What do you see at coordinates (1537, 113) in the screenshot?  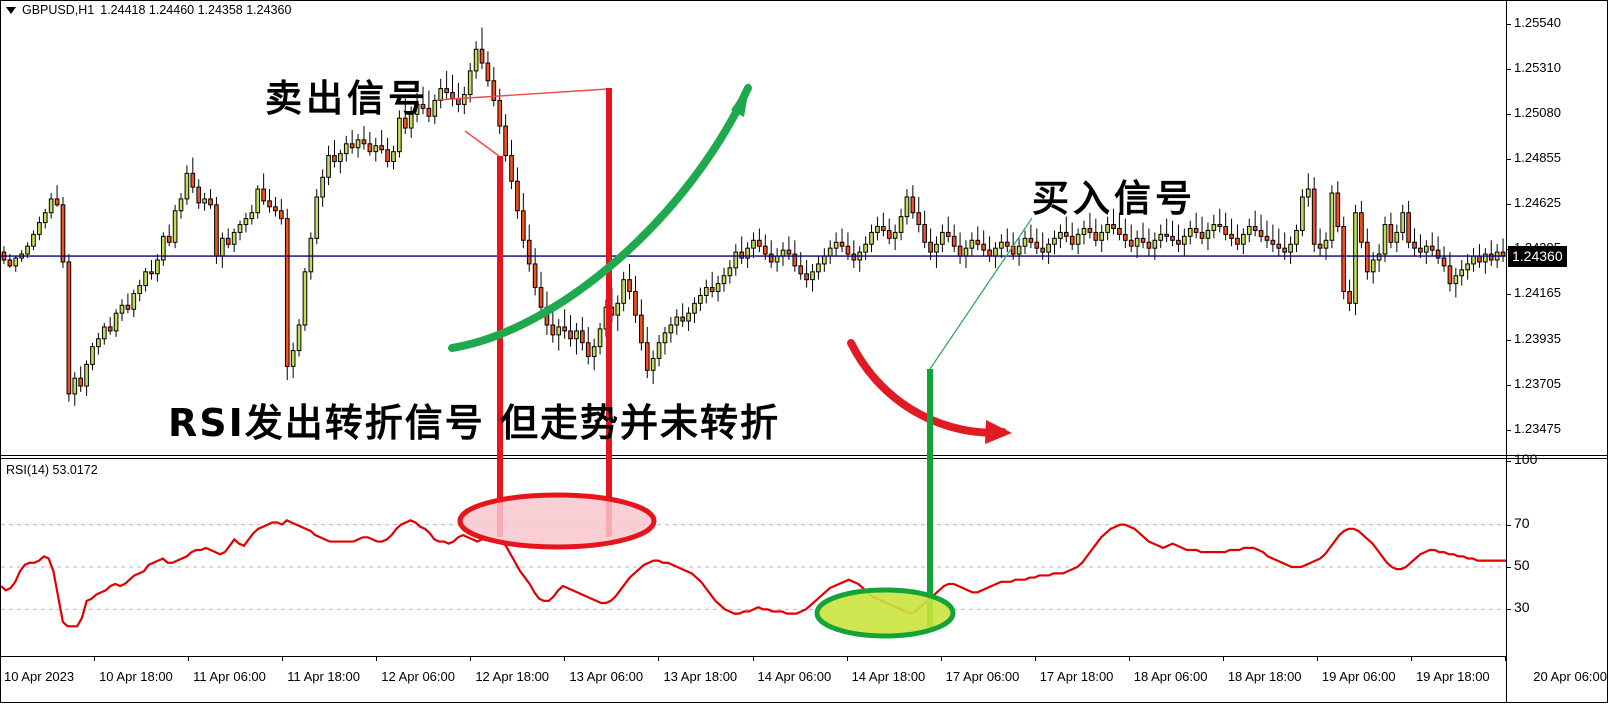 I see `price-axis-label: 1.25080` at bounding box center [1537, 113].